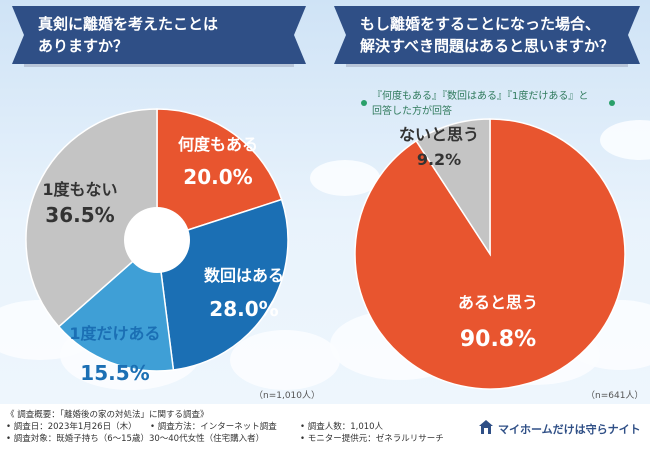  Describe the element at coordinates (498, 339) in the screenshot. I see `right-pie-value-0: 90.8%` at that location.